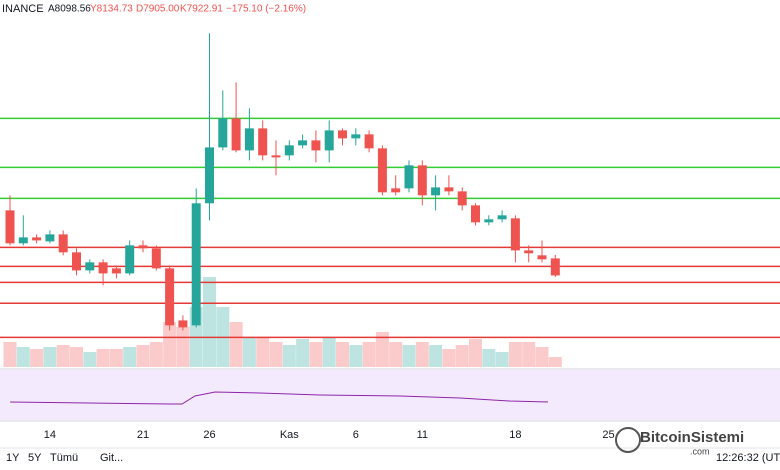  What do you see at coordinates (23, 9) in the screenshot?
I see `symbol: INANCE` at bounding box center [23, 9].